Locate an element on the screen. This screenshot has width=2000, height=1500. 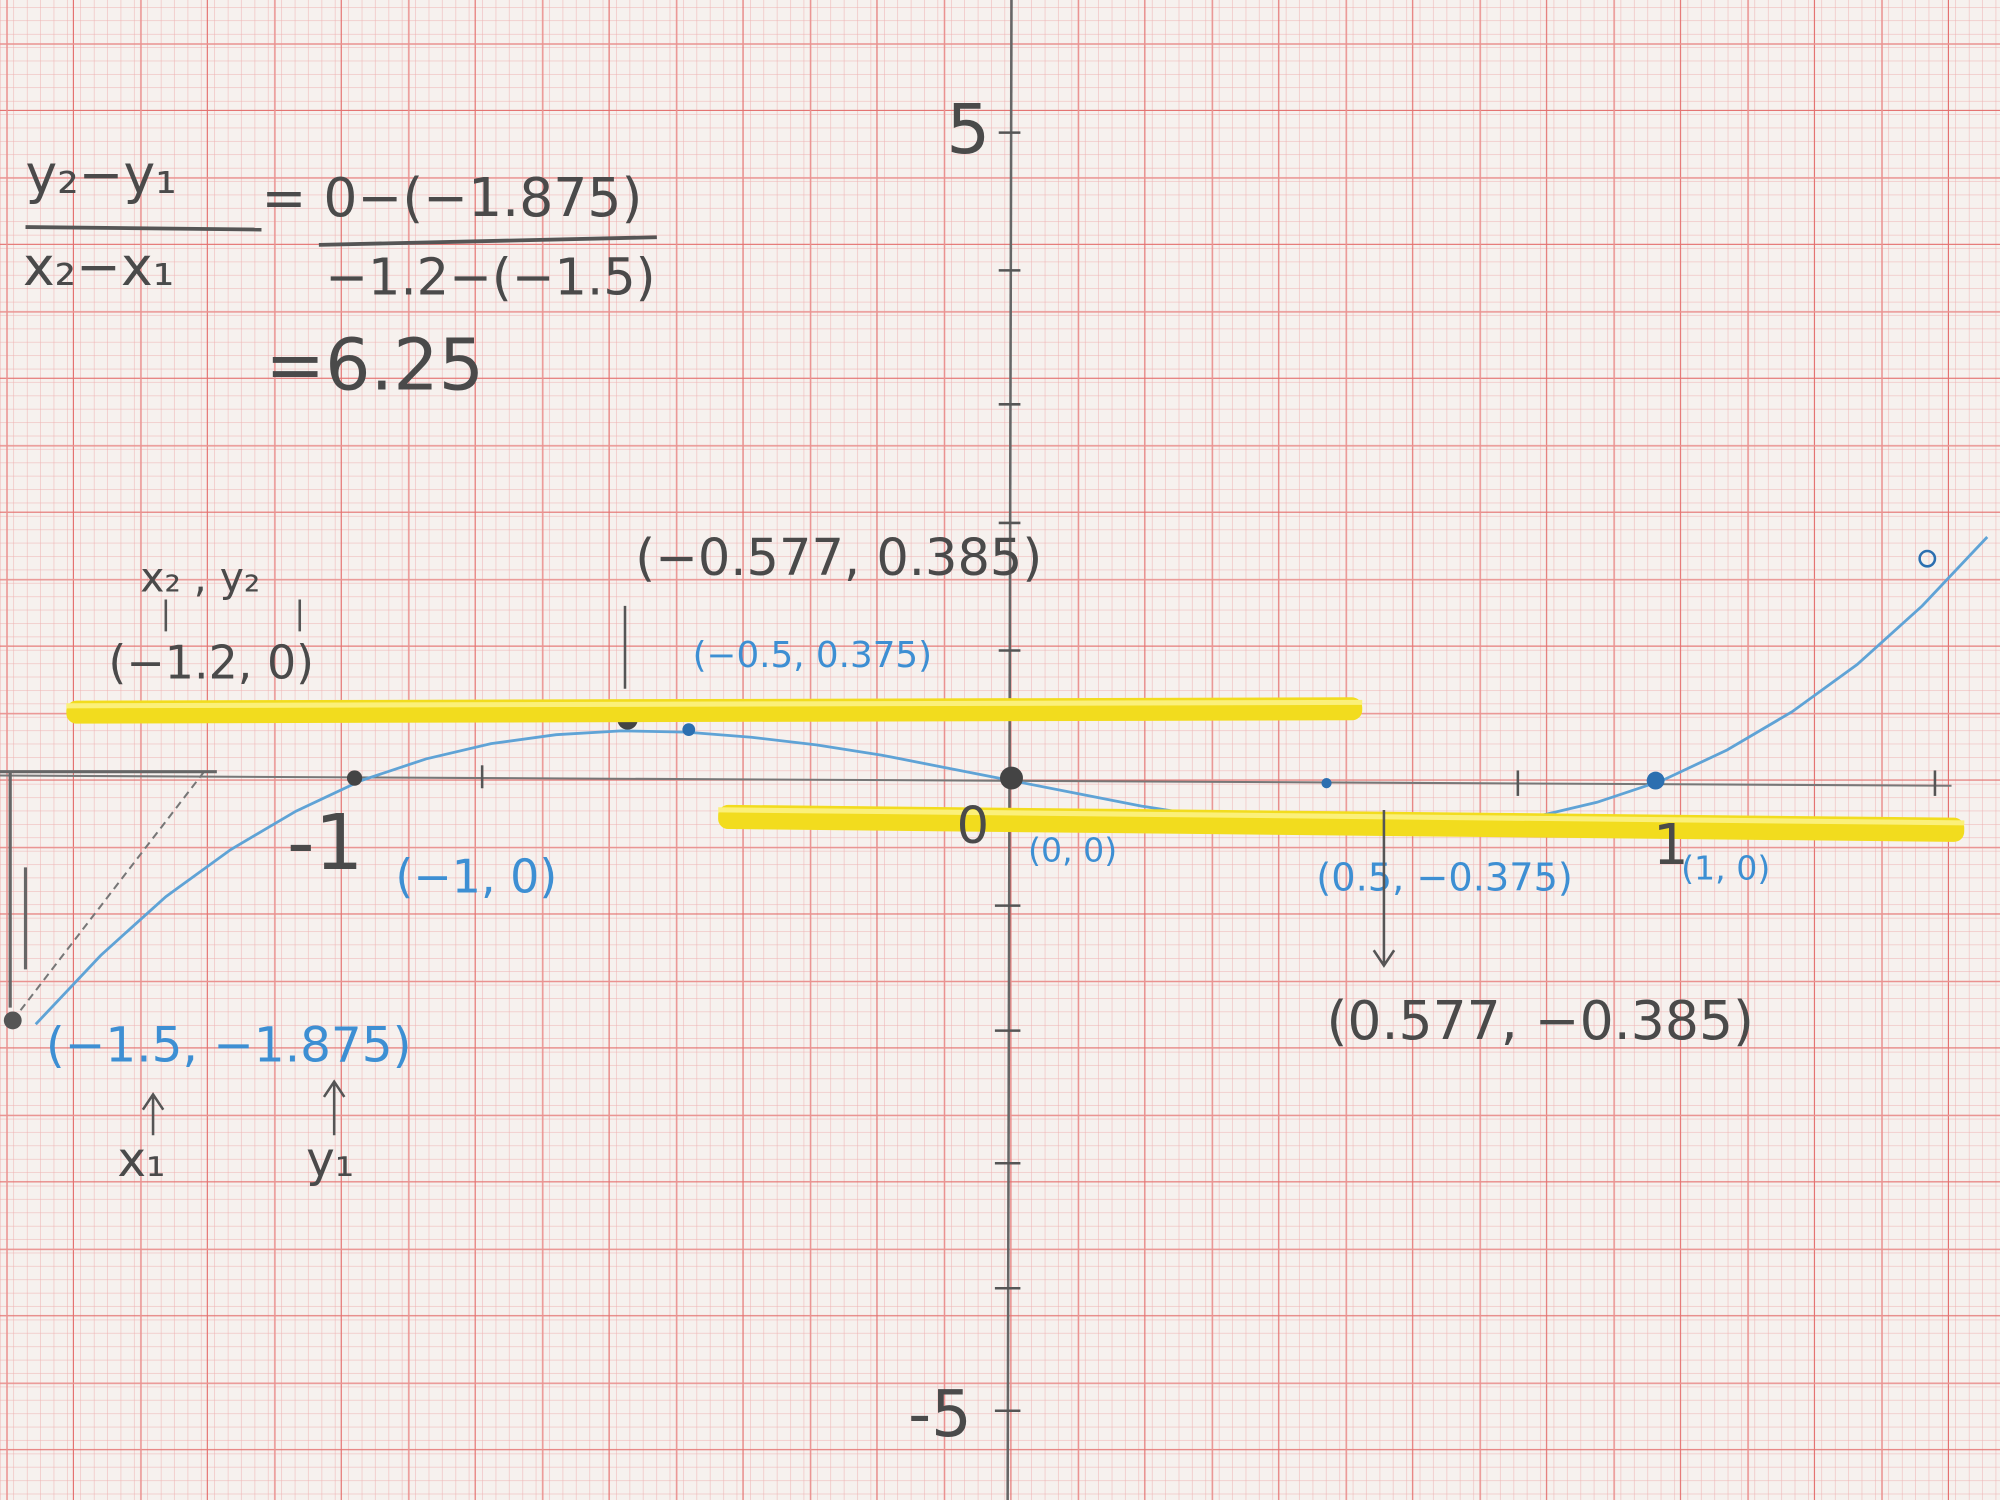
point-label: (−0.5, 0.375) is located at coordinates (812, 655).